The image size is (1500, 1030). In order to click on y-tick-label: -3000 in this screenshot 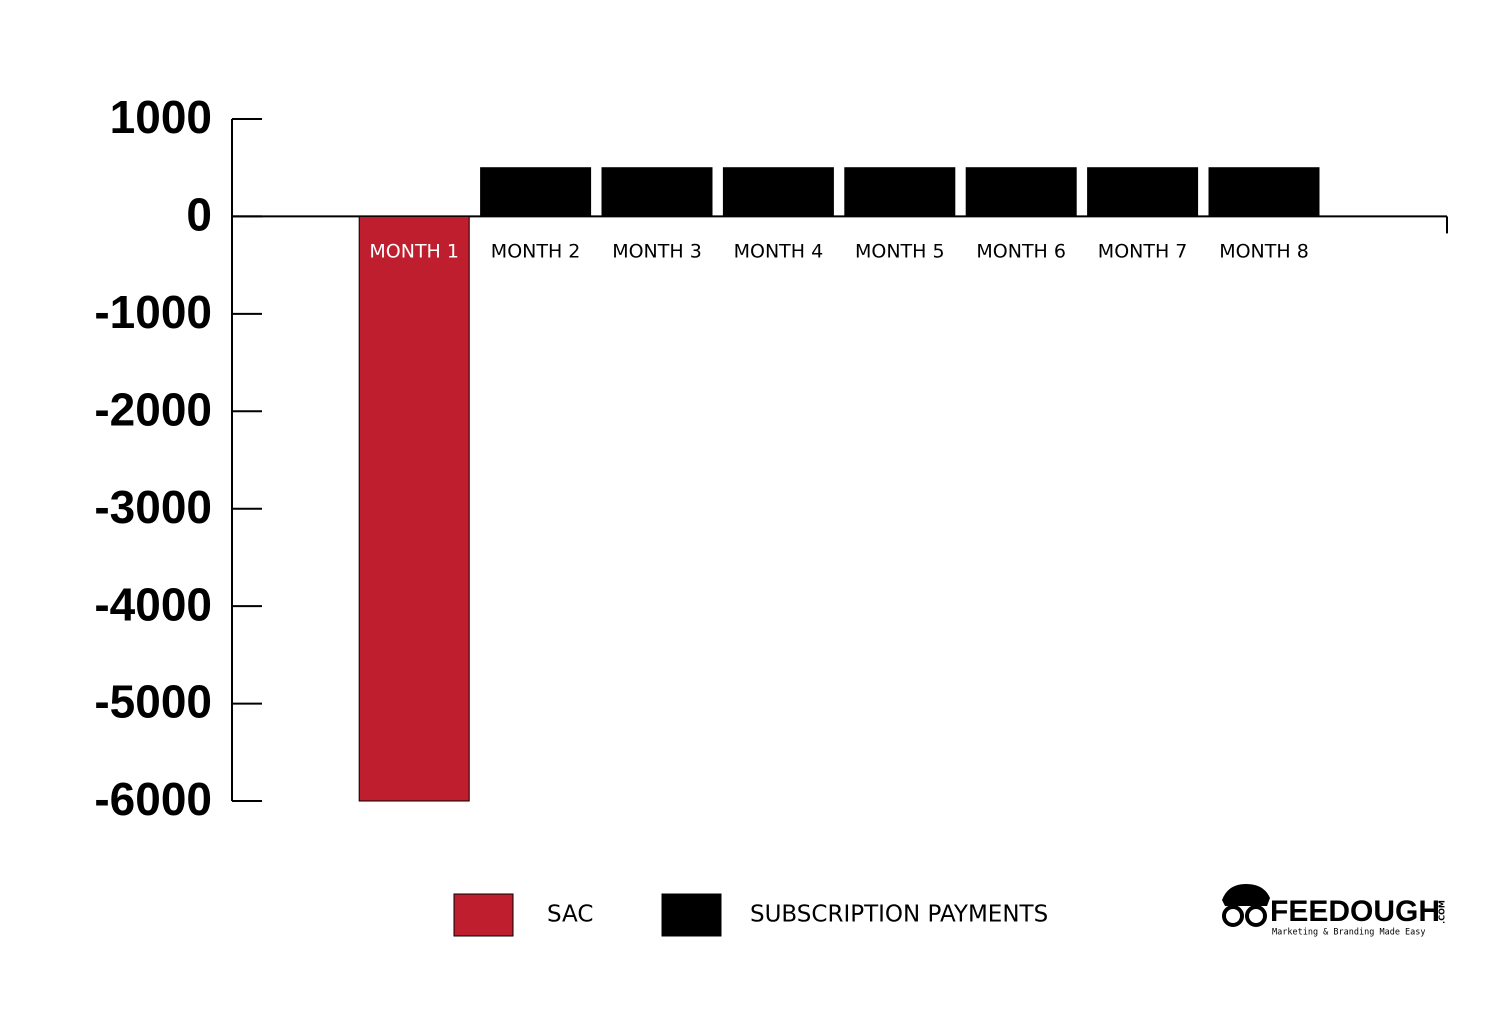, I will do `click(153, 507)`.